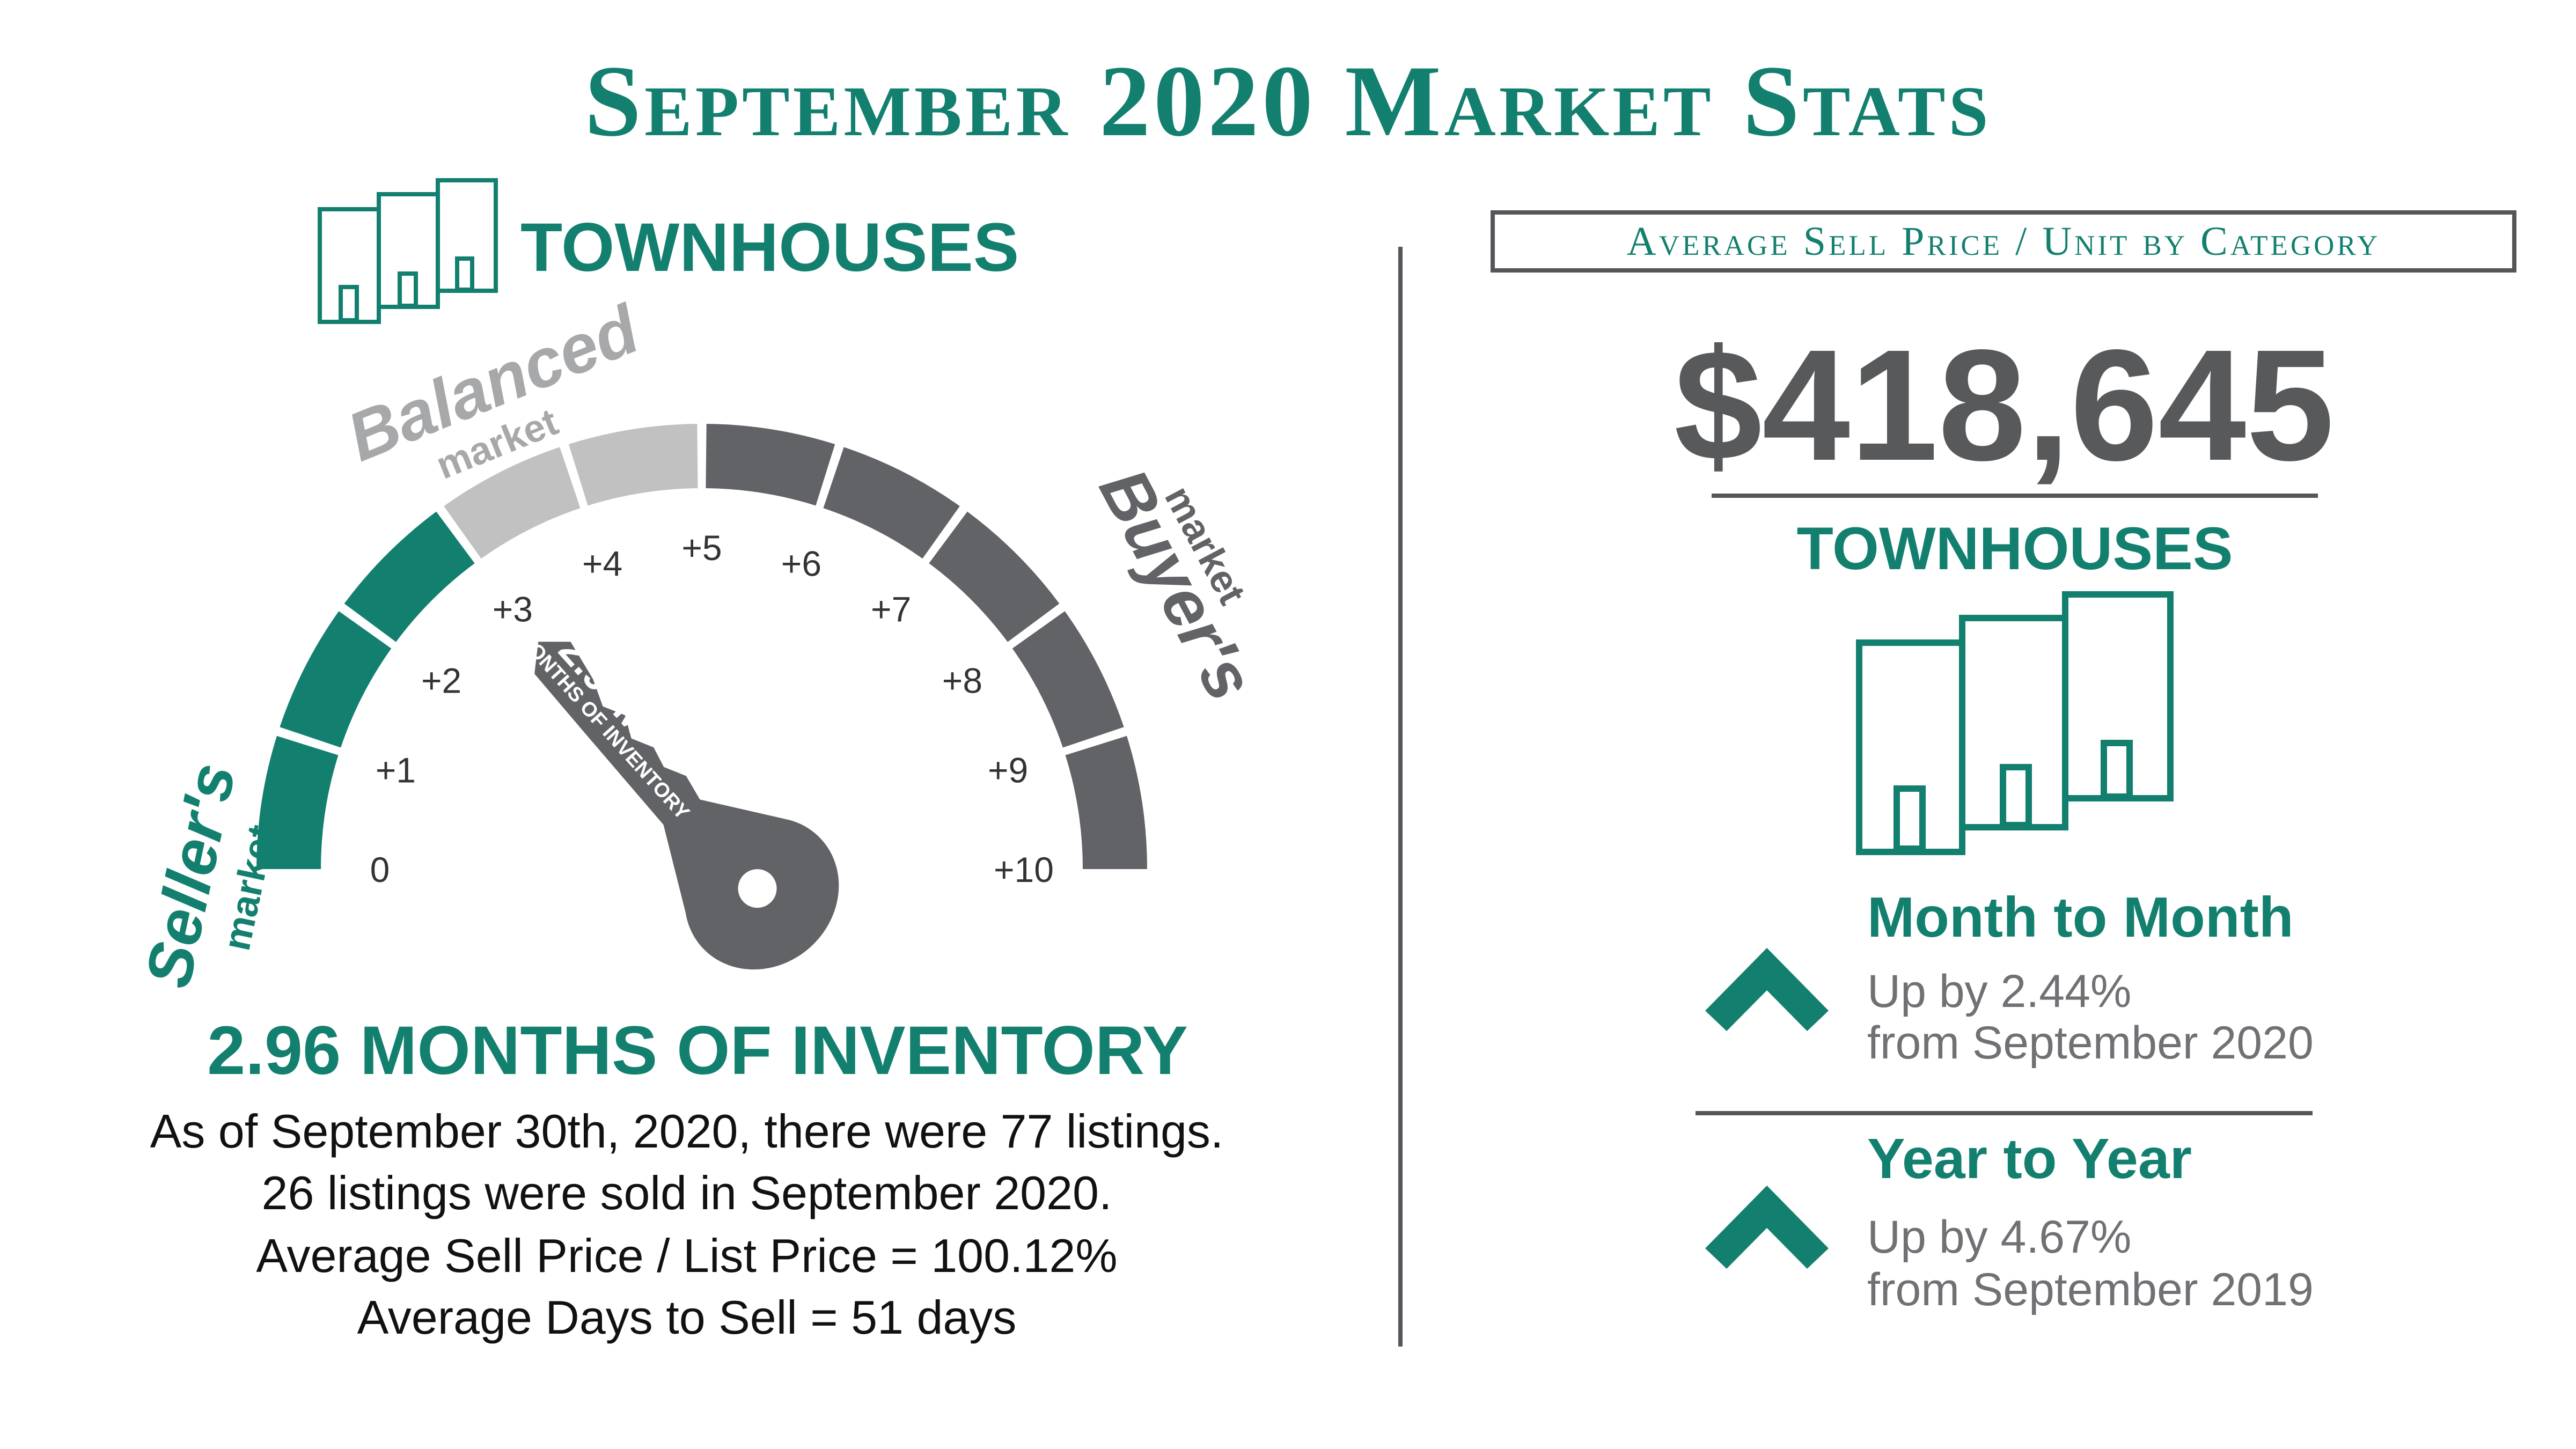  What do you see at coordinates (1024, 869) in the screenshot?
I see `gauge-tick-label: +10` at bounding box center [1024, 869].